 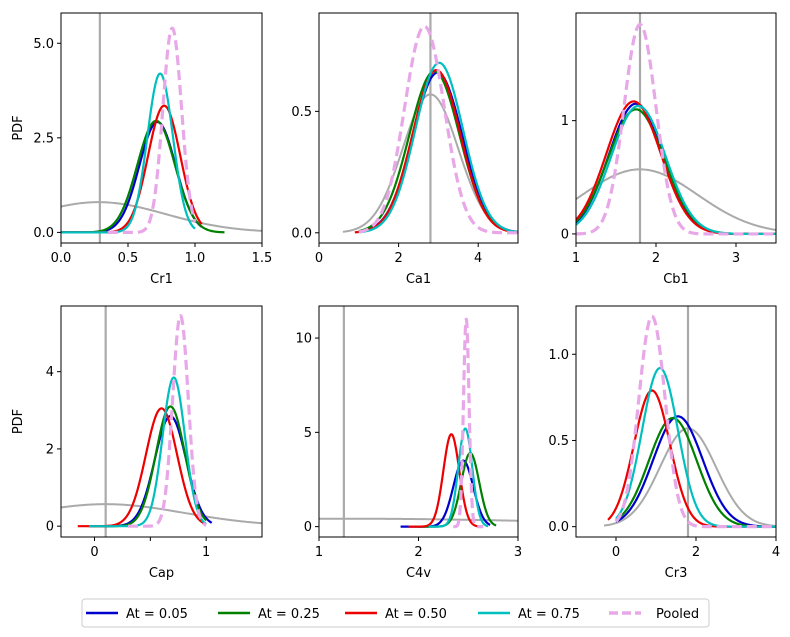 What do you see at coordinates (558, 527) in the screenshot?
I see `y-tick-label-cr3-0: 0.0` at bounding box center [558, 527].